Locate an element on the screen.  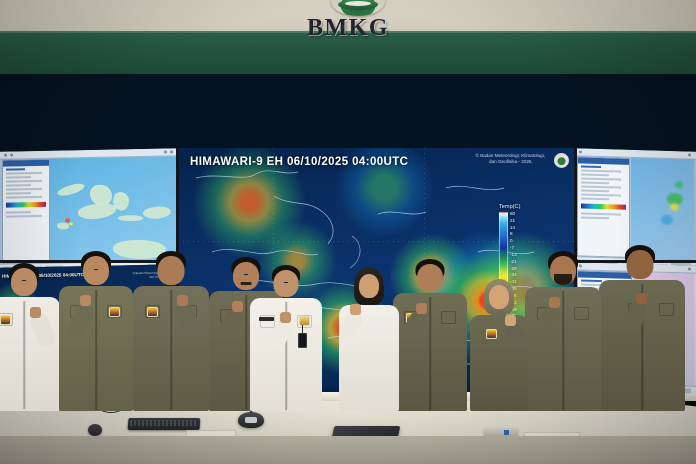
desk-front-panel is located at coordinates (348, 450).